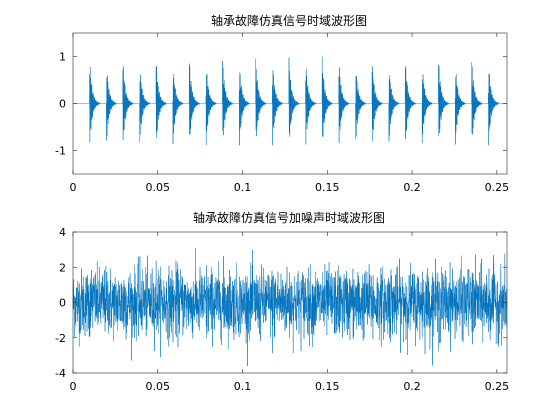 This screenshot has width=560, height=420. Describe the element at coordinates (289, 20) in the screenshot. I see `subplot-1-title: 轴承故障仿真信号时域波形图` at that location.